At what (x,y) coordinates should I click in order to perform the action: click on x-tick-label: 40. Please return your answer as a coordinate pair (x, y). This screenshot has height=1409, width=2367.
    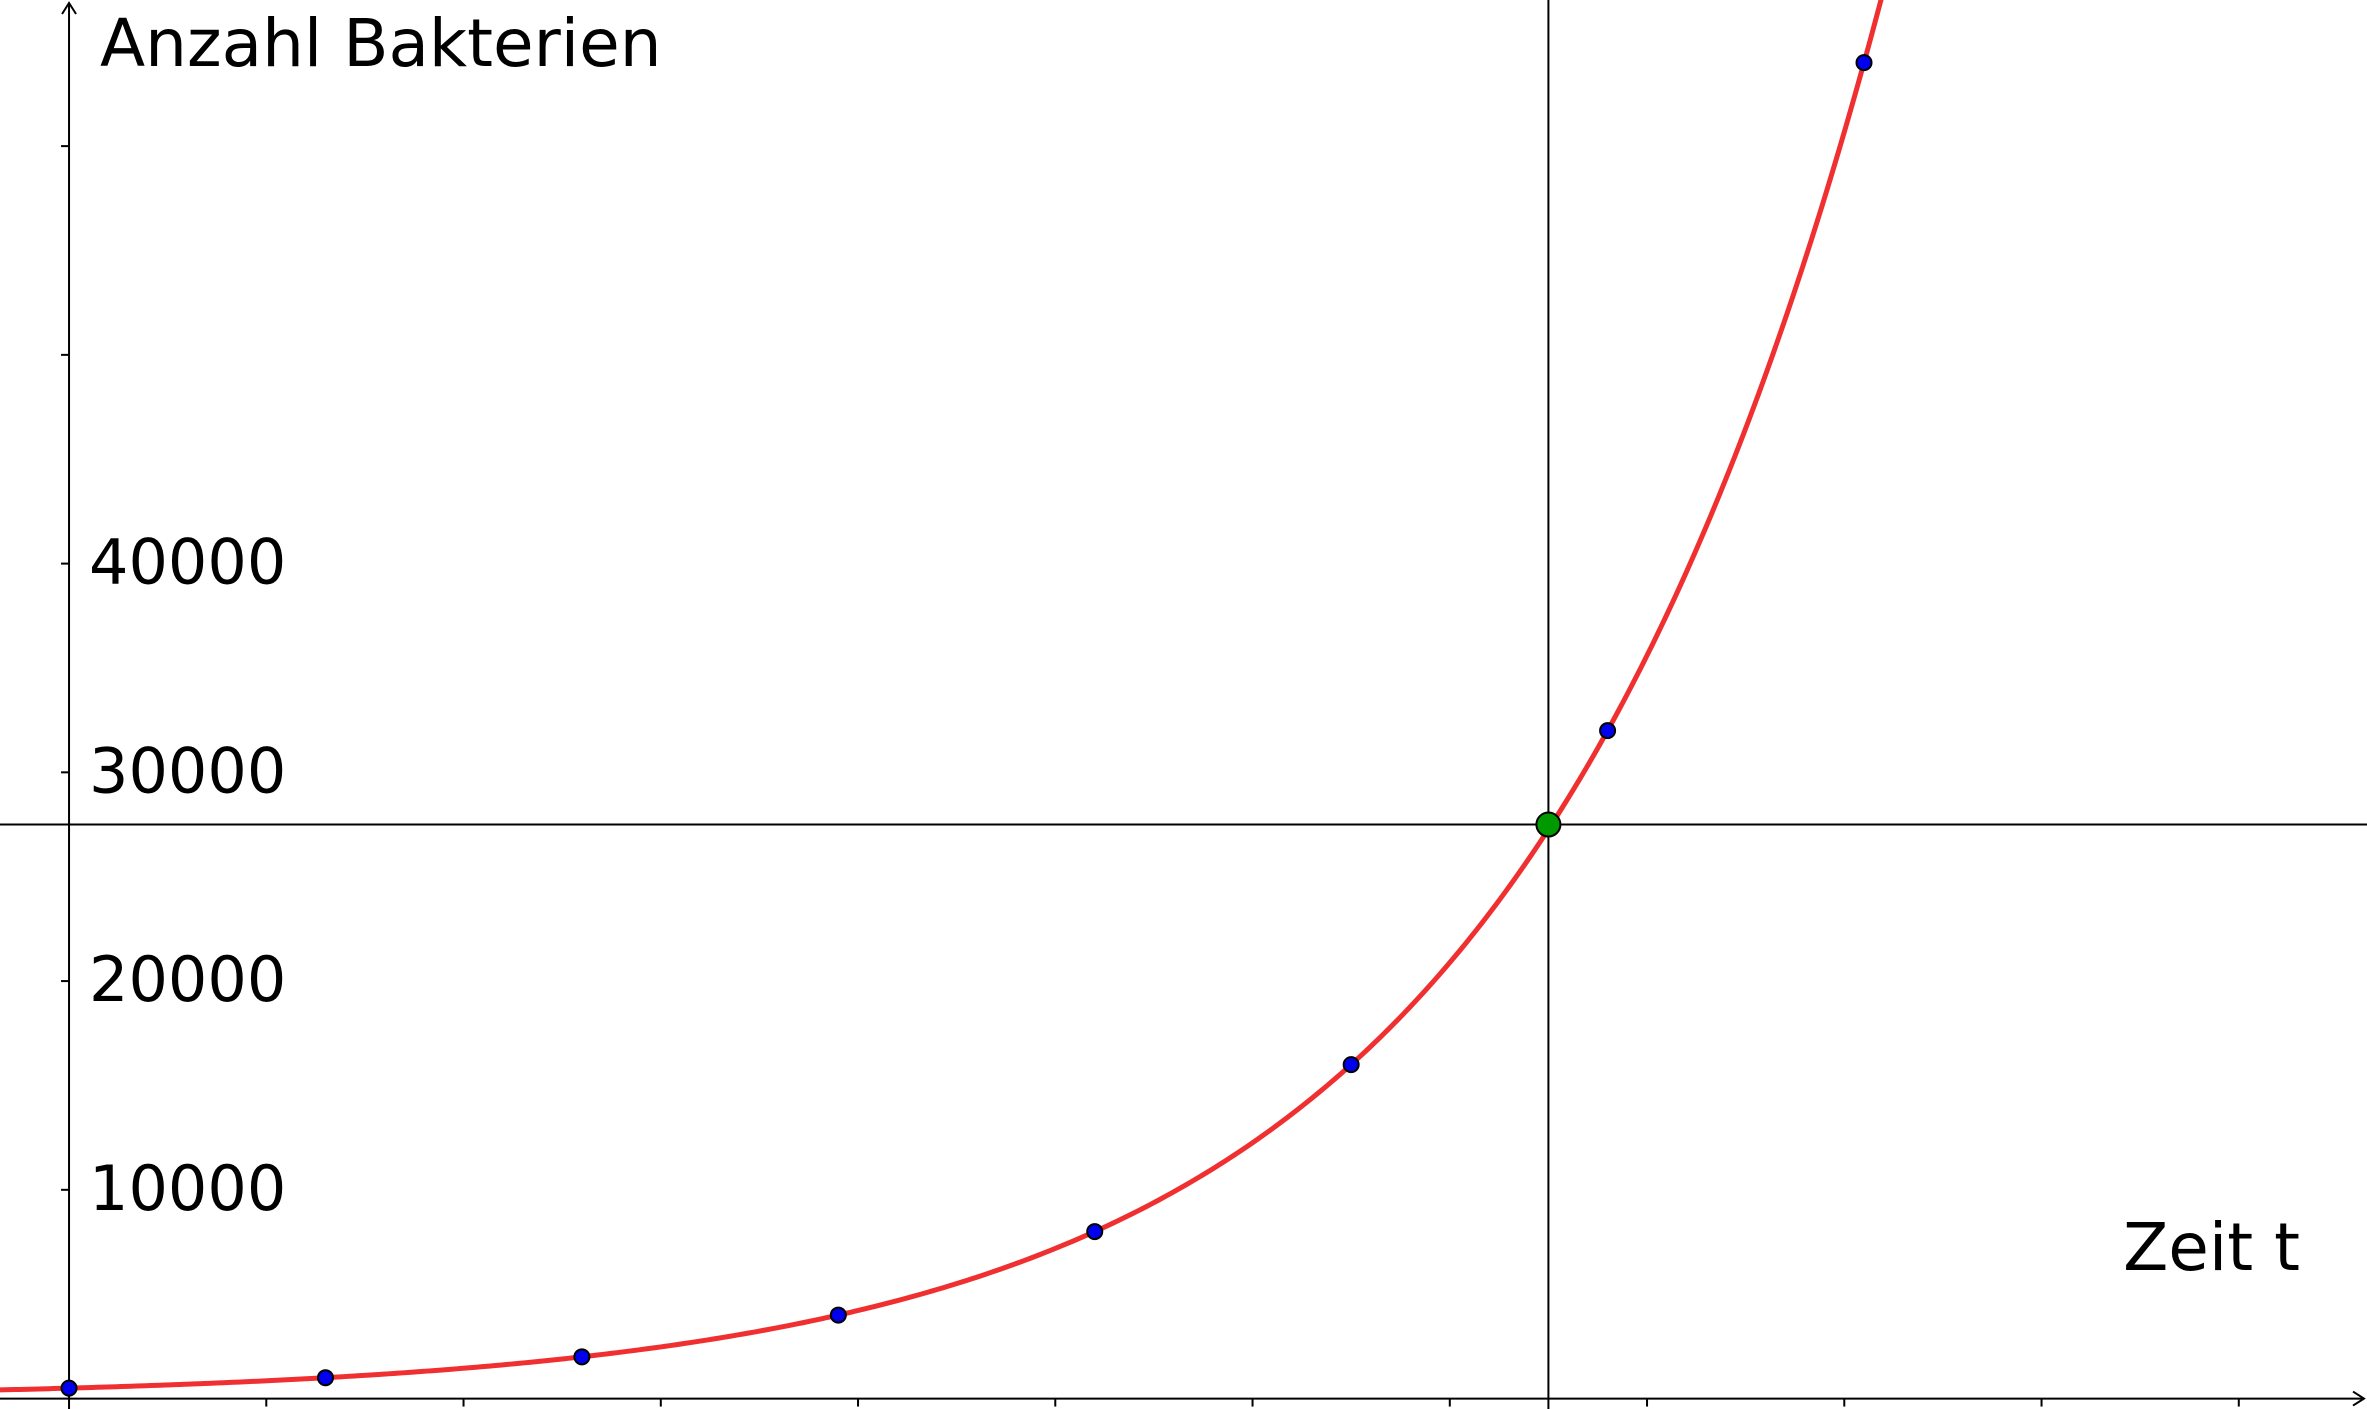
    Looking at the image, I should click on (858, 1407).